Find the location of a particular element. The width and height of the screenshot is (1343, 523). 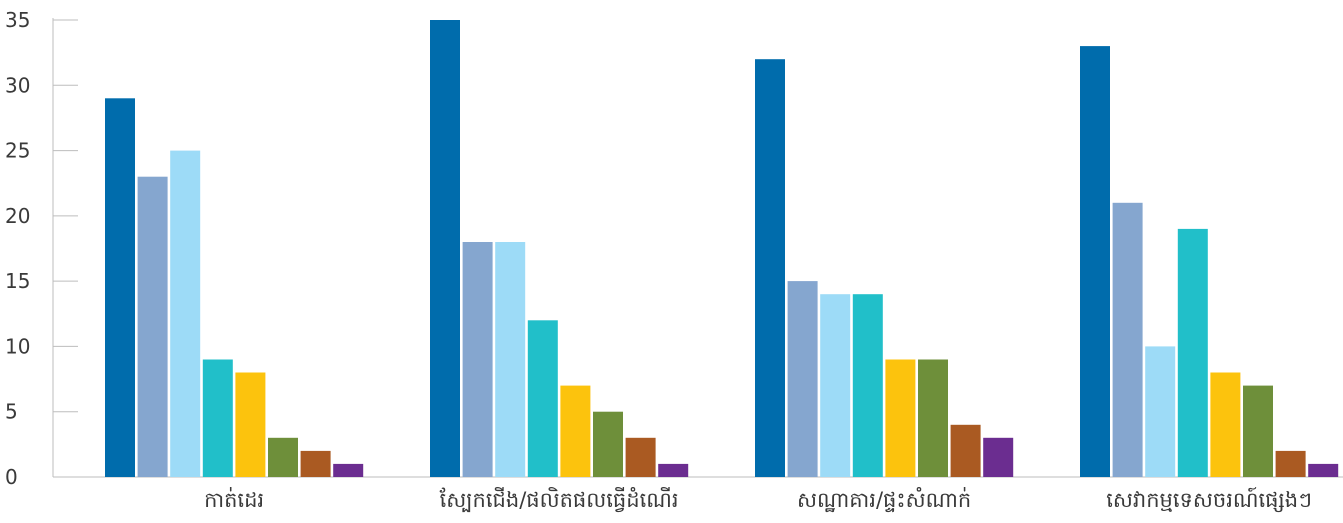

bar-cat2-series8 is located at coordinates (673, 470).